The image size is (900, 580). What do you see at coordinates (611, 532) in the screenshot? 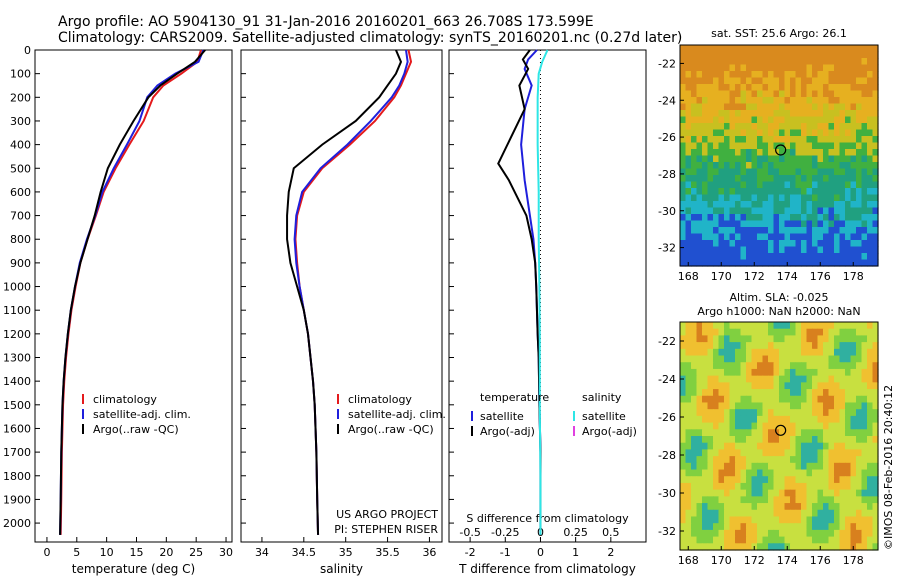
I see `diff-top-tick-label: 0.5` at bounding box center [611, 532].